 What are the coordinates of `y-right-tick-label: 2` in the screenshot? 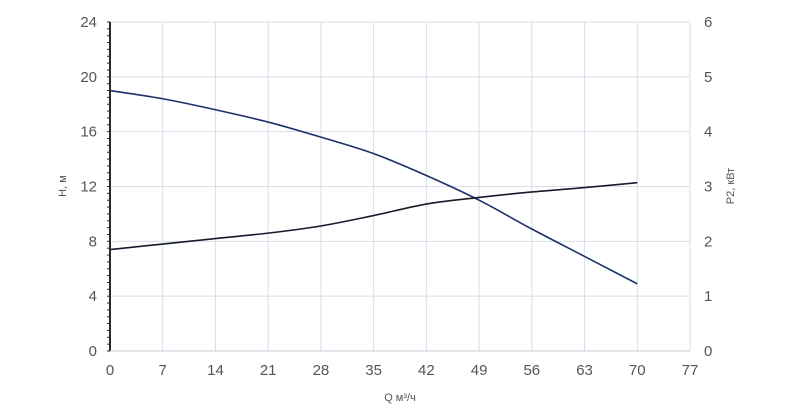 It's located at (708, 241).